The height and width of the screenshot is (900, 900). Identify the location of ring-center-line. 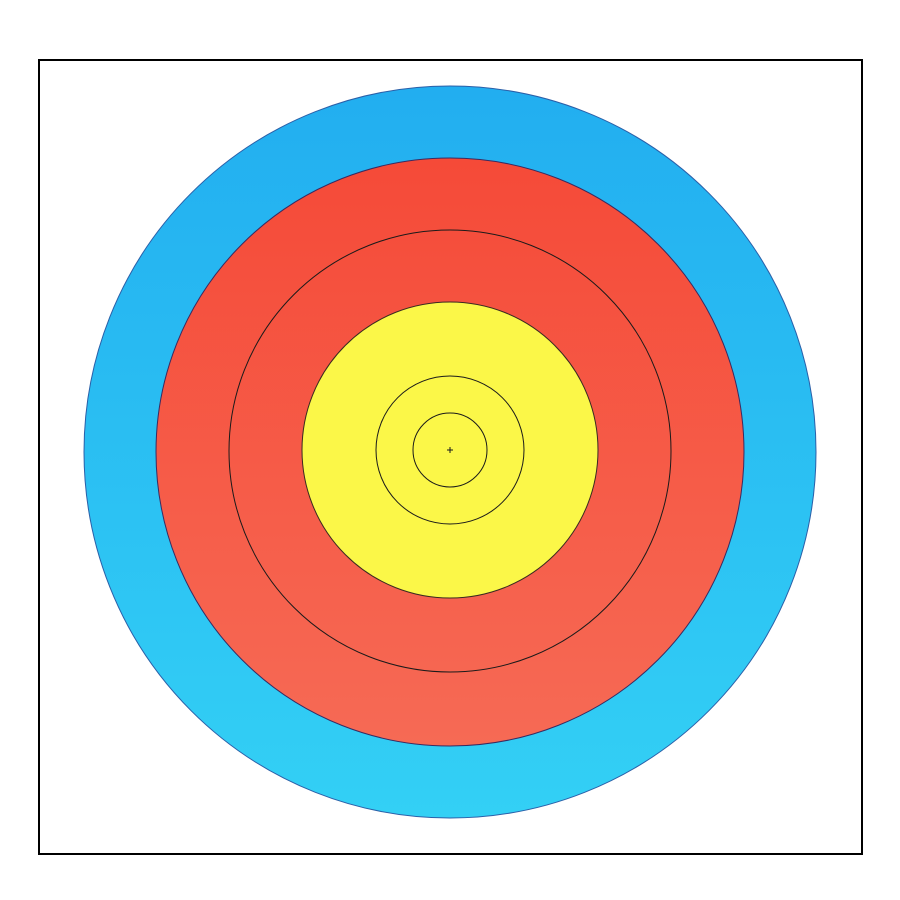
(450, 450).